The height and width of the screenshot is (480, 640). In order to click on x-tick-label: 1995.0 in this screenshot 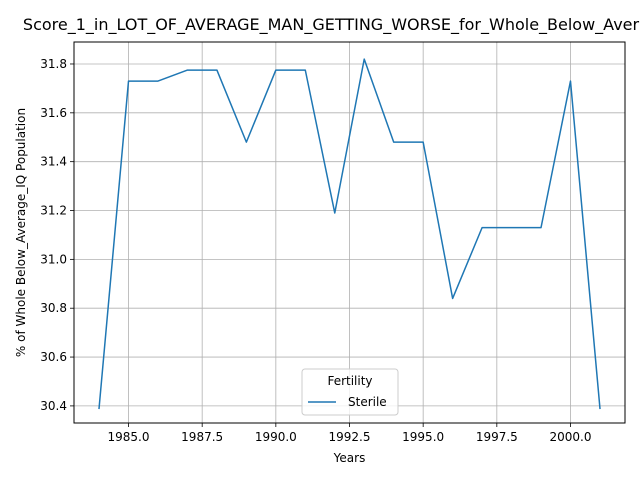, I will do `click(423, 437)`.